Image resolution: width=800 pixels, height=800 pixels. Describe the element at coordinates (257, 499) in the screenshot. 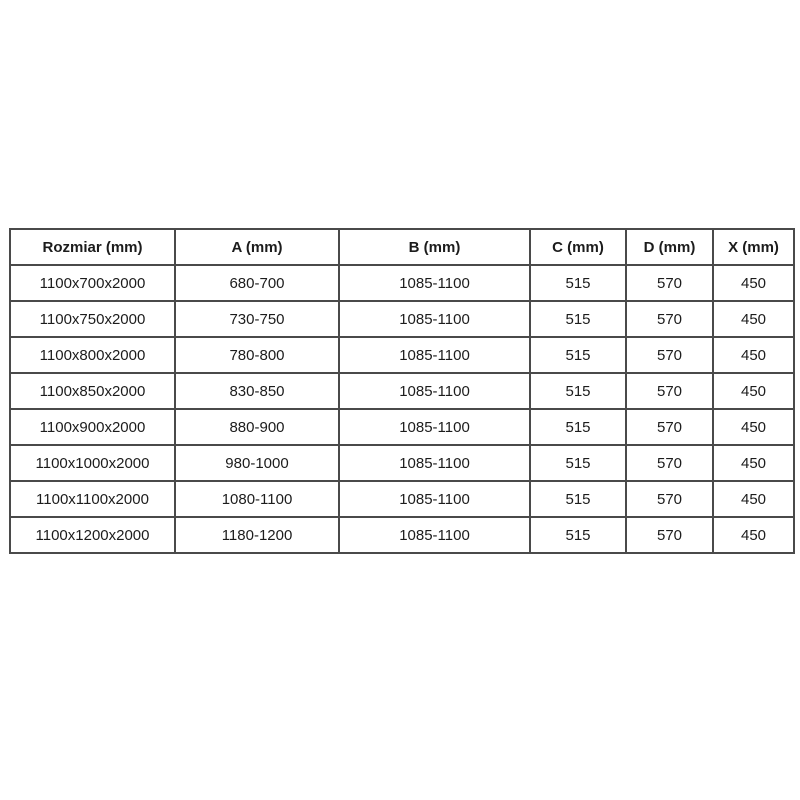

I see `table-cell: 1080-1100` at that location.